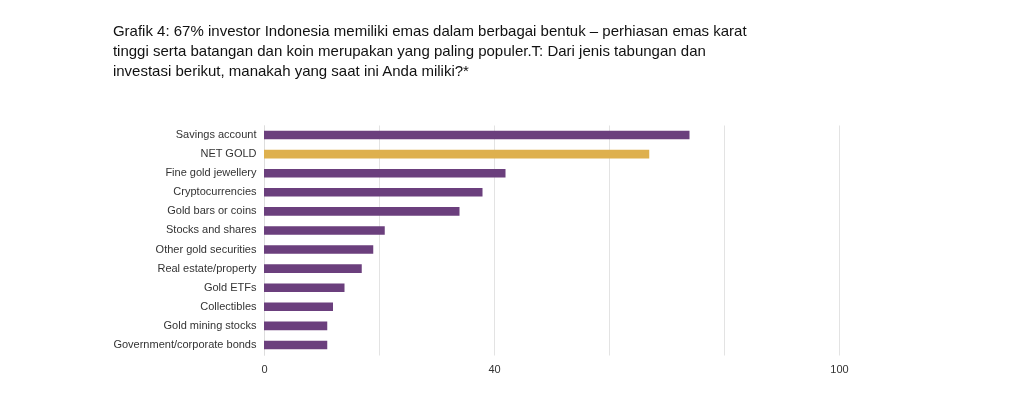  What do you see at coordinates (207, 267) in the screenshot?
I see `y-tick-label: Real estate/property` at bounding box center [207, 267].